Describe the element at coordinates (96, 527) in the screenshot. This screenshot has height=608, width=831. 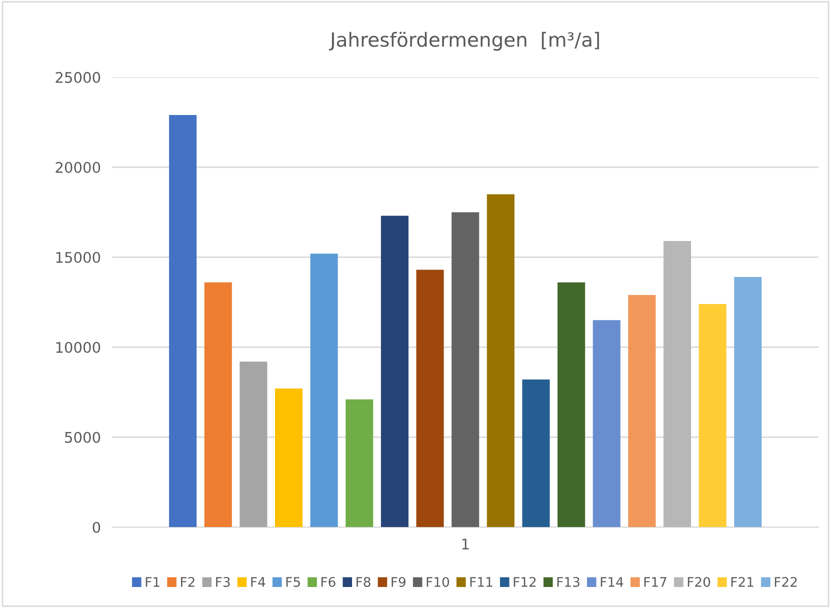
I see `y-tick-label: 0` at that location.